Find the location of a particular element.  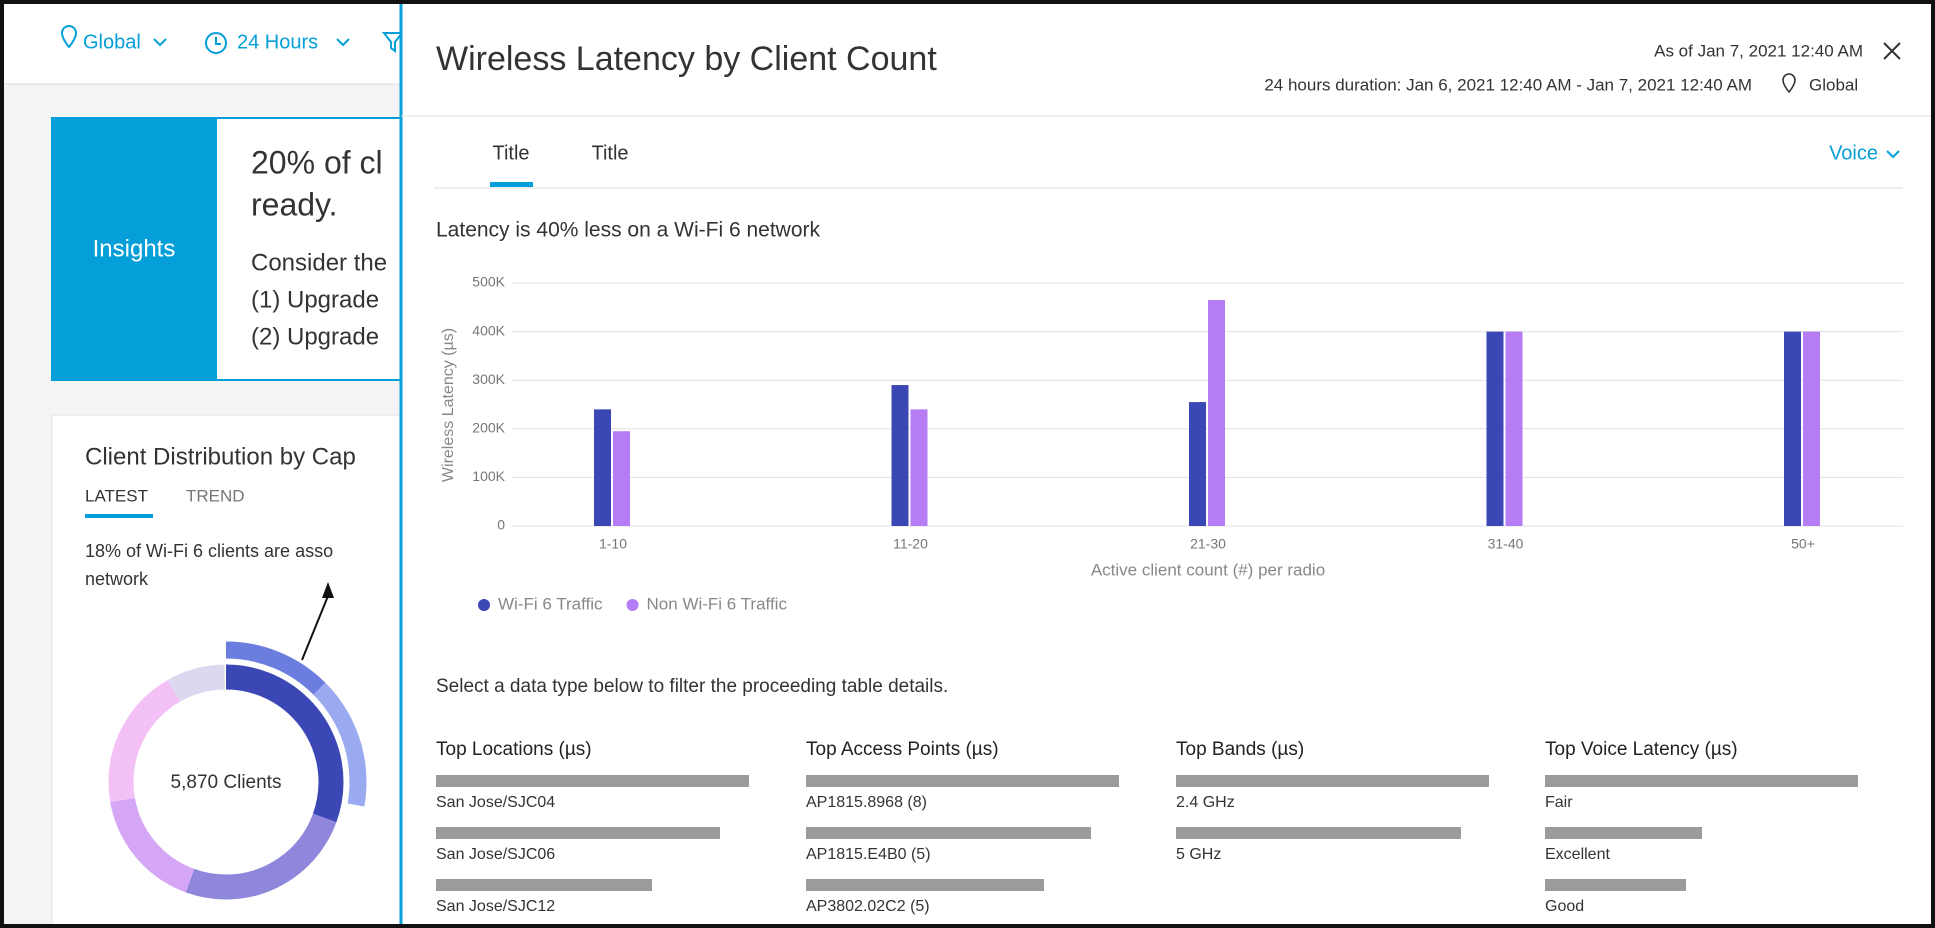

x-axis-label: Active client count (#) per radio is located at coordinates (1208, 569).